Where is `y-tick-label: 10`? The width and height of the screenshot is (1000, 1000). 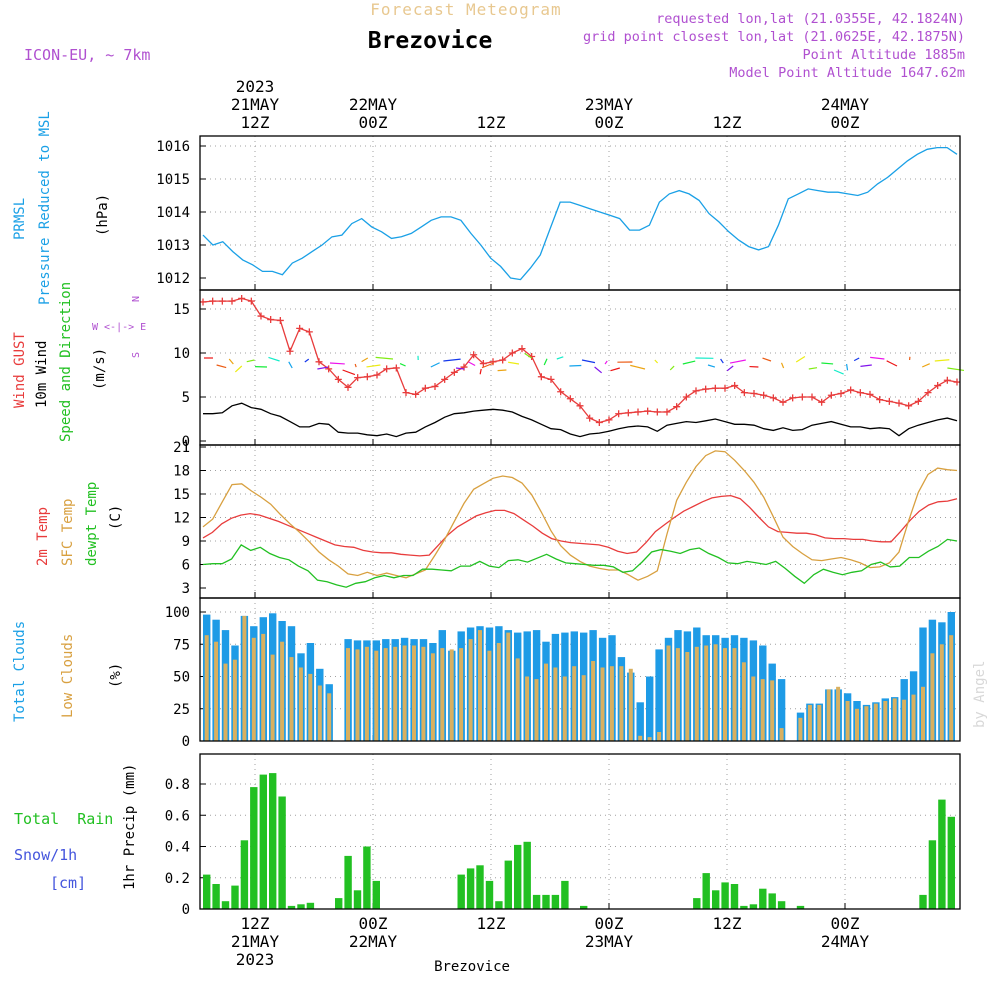
y-tick-label: 10 is located at coordinates (181, 354).